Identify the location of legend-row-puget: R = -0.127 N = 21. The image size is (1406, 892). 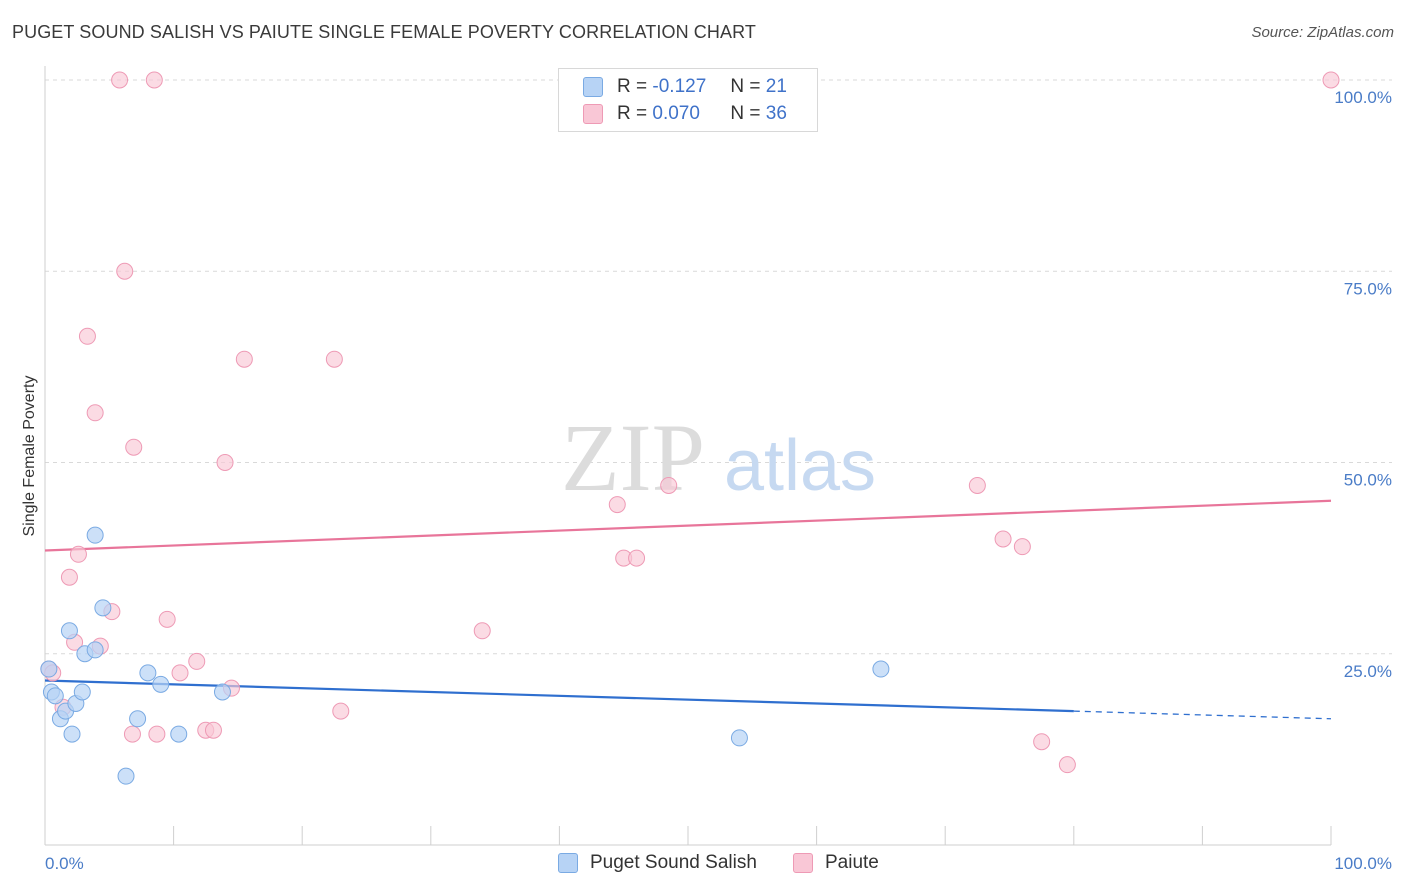
(685, 87).